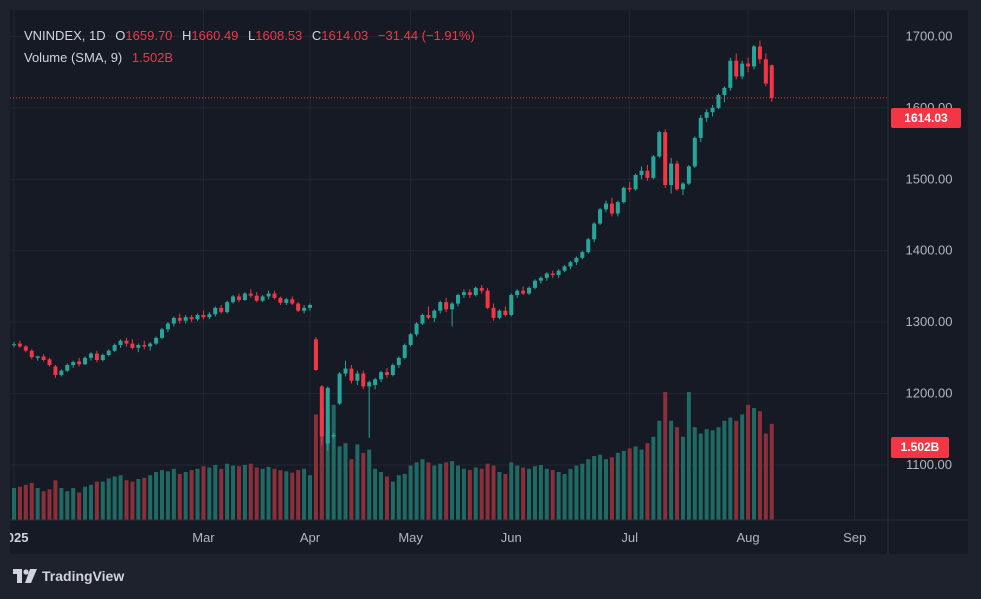  What do you see at coordinates (97, 35) in the screenshot?
I see `interval-label: 1D` at bounding box center [97, 35].